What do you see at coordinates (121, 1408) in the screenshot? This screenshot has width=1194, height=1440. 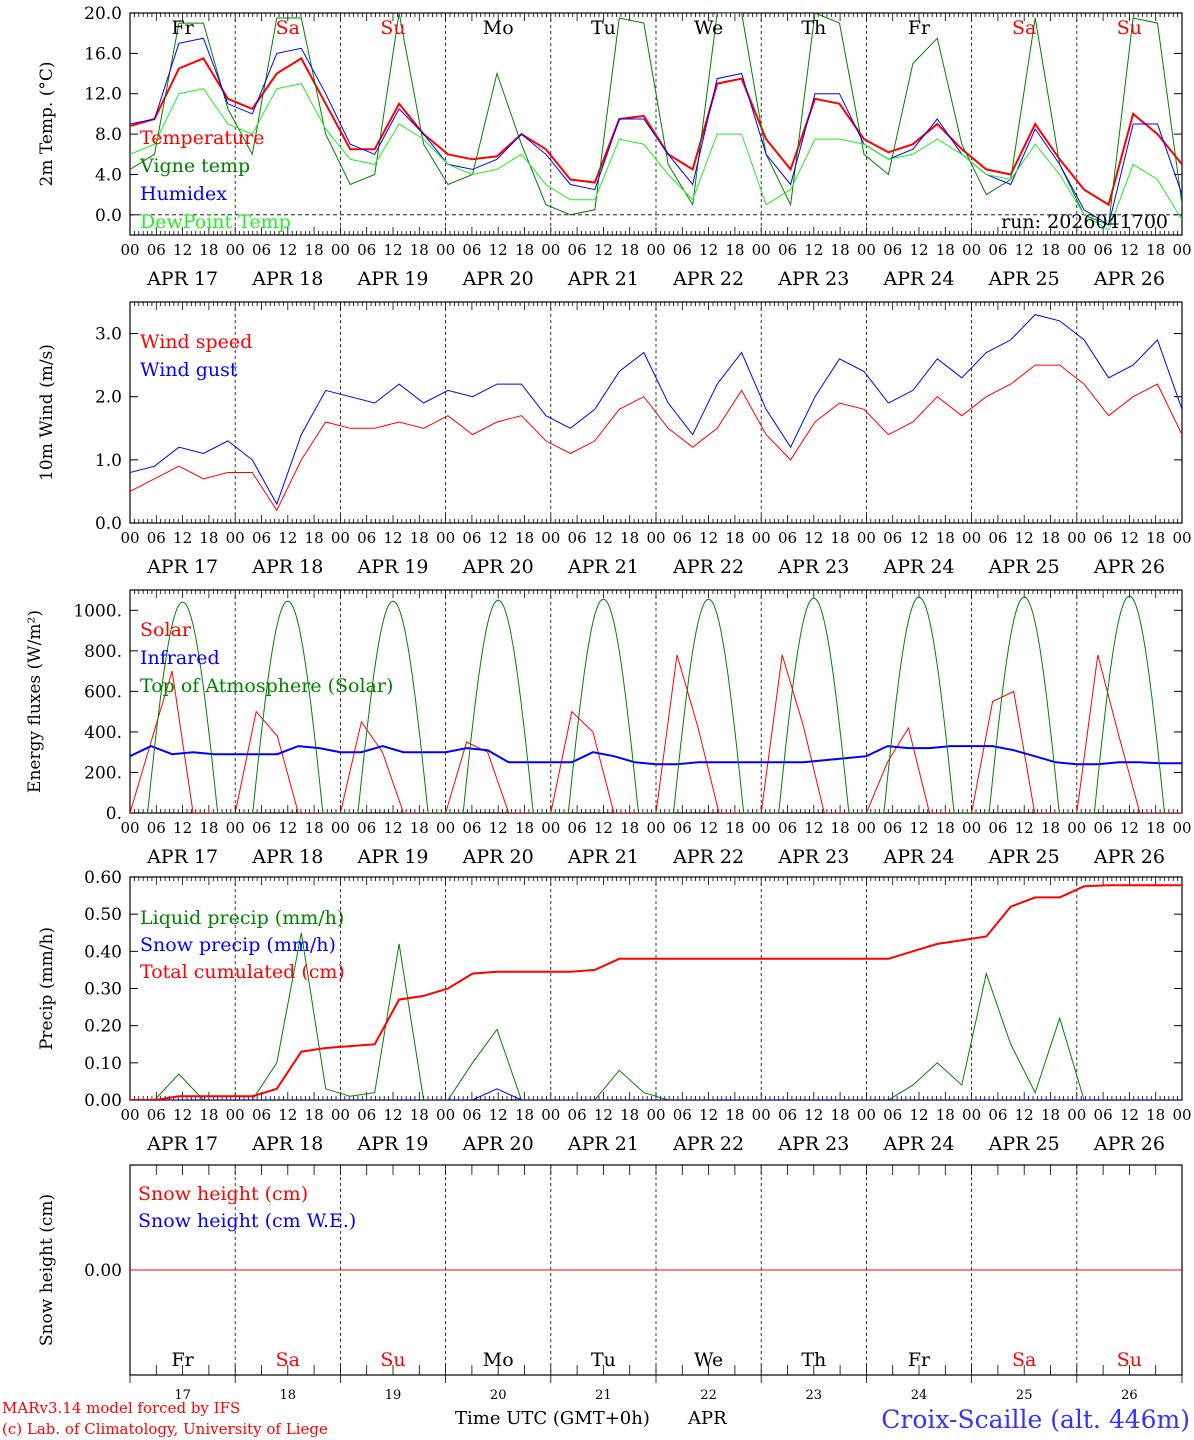 I see `model-credit-text: MARv3.14 model forced by IFS` at bounding box center [121, 1408].